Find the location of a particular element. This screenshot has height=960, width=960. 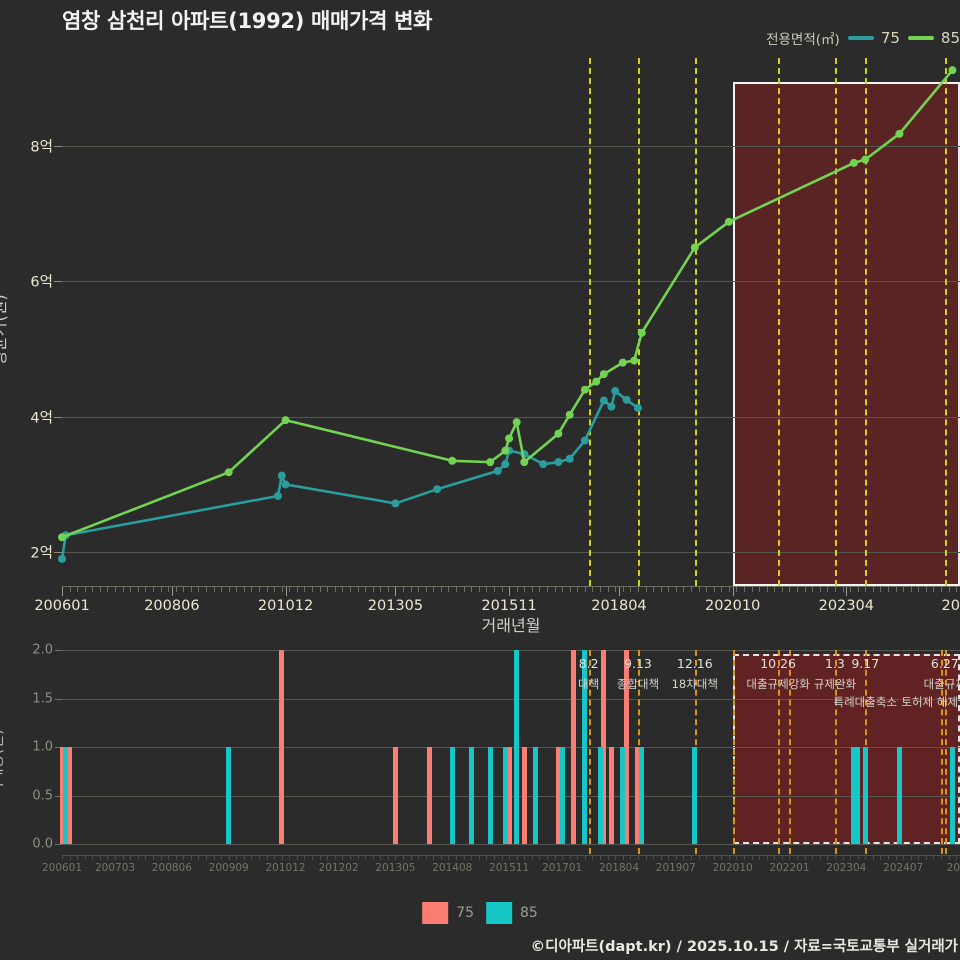

volume-annotation-date: 6.27 is located at coordinates (944, 663).